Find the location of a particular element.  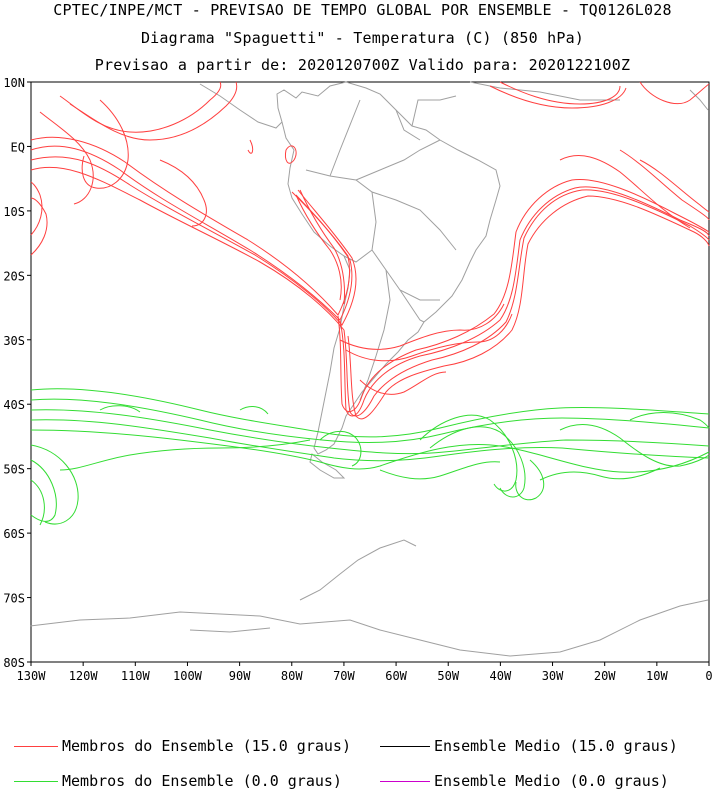

lat-tick-label: 70S is located at coordinates (14, 599).